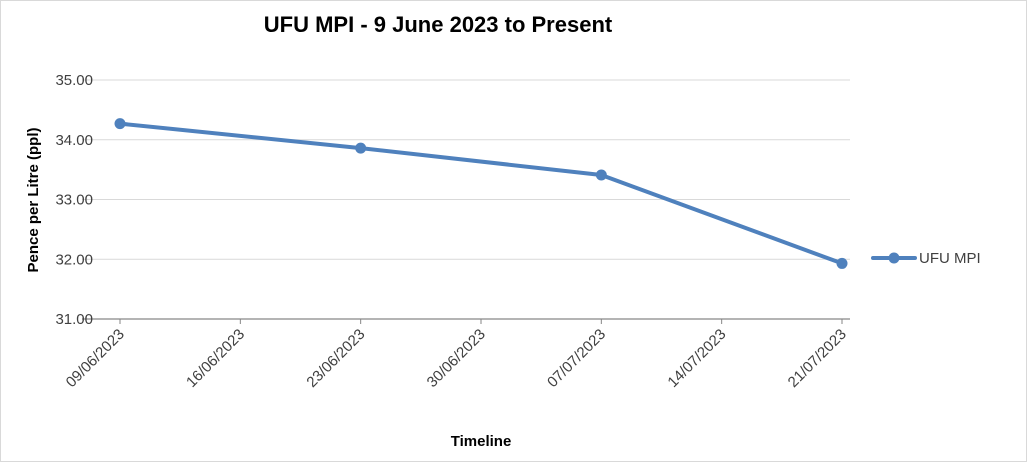  I want to click on legend-label: UFU MPI, so click(950, 258).